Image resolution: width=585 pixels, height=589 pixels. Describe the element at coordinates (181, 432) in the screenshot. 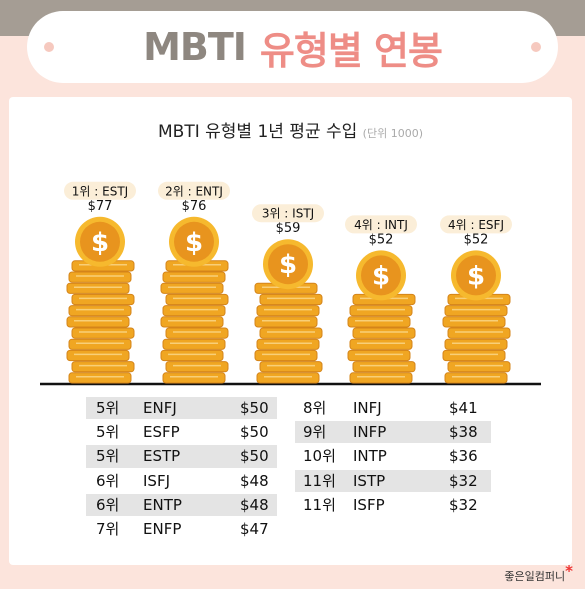

I see `ranking-row: 5위 ESFP $50` at that location.